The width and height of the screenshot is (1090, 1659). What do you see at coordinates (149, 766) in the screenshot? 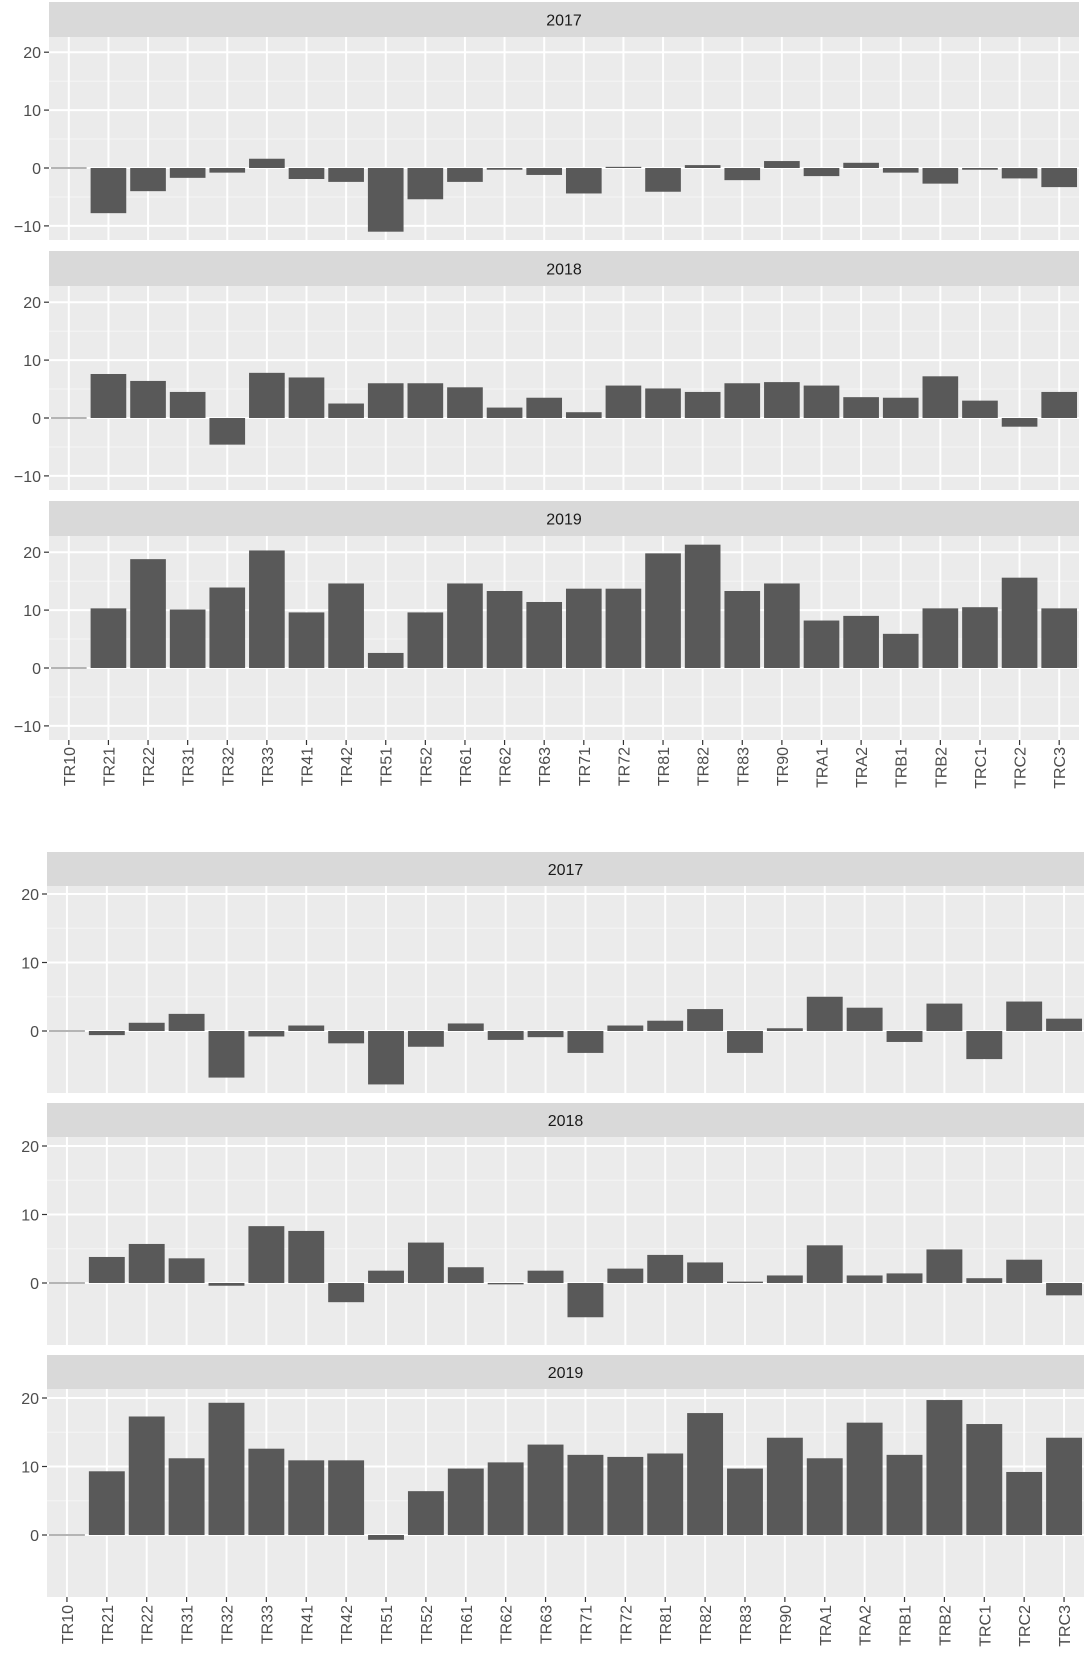
I see `x-tick-label: TR22` at bounding box center [149, 766].